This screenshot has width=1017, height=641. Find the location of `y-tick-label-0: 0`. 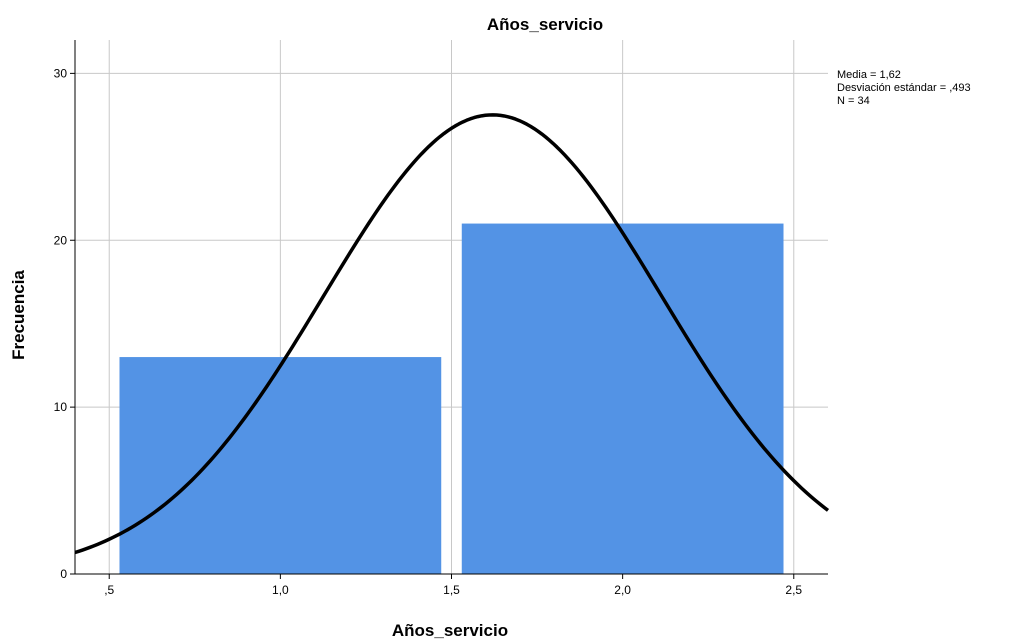

y-tick-label-0: 0 is located at coordinates (63, 574).